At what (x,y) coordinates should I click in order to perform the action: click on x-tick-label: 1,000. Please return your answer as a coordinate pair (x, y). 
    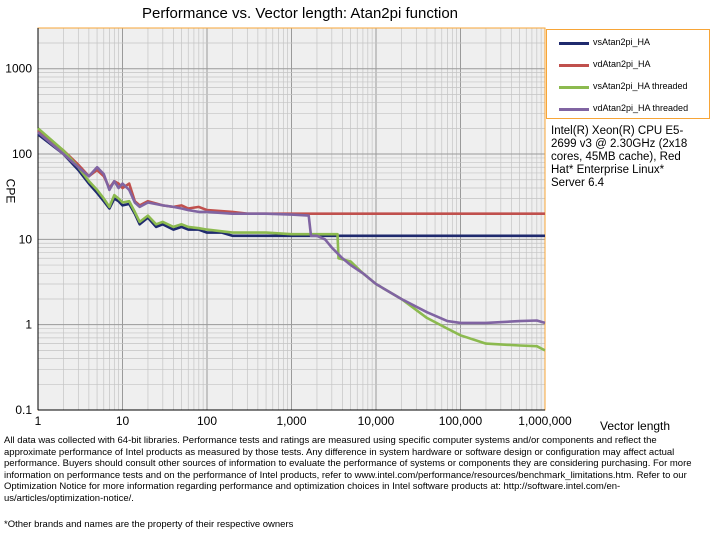
    Looking at the image, I should click on (291, 421).